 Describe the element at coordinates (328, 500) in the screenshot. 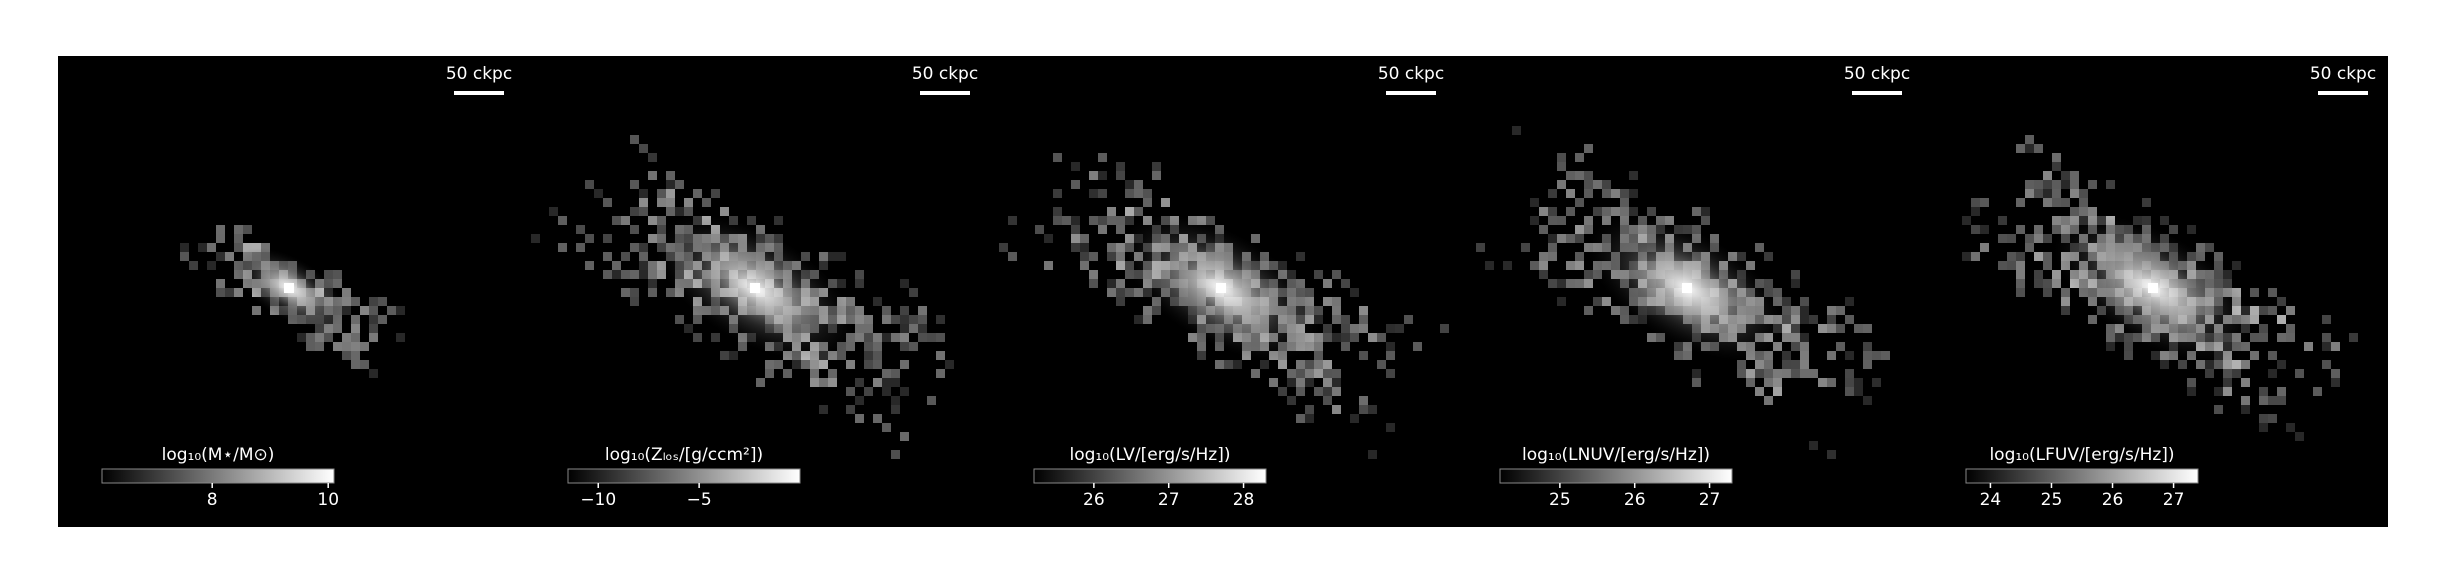

I see `colorbar-tick-label: 10` at that location.